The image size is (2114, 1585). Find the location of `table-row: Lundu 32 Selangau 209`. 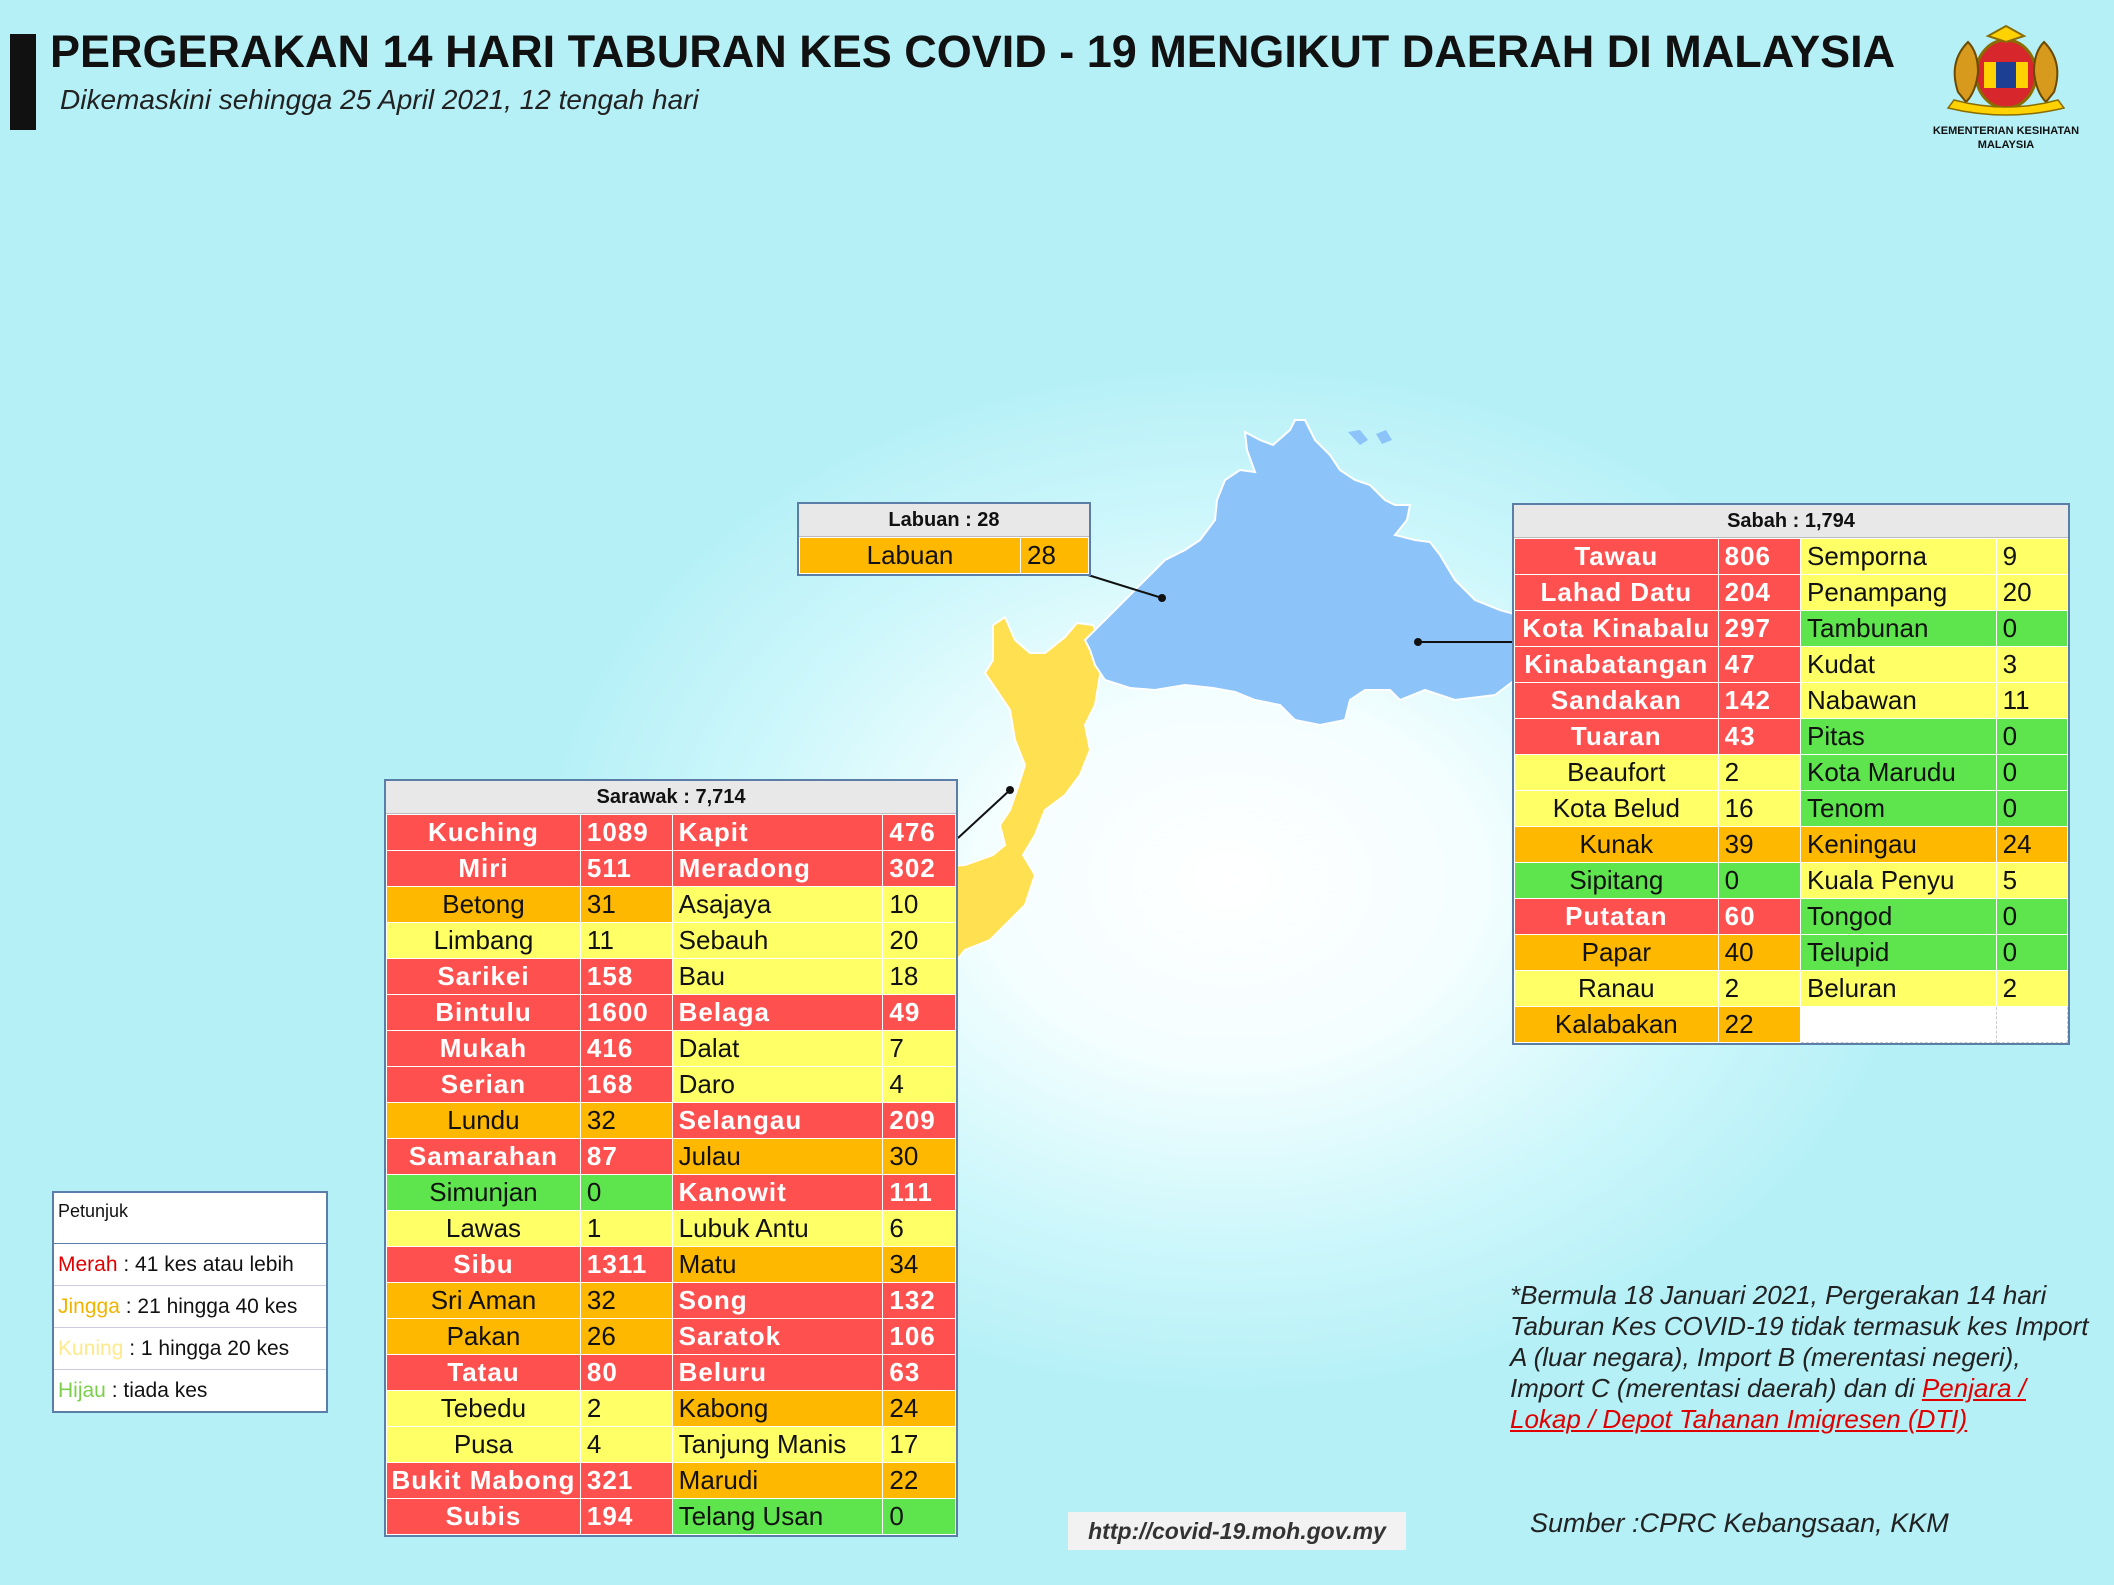

table-row: Lundu 32 Selangau 209 is located at coordinates (671, 1120).